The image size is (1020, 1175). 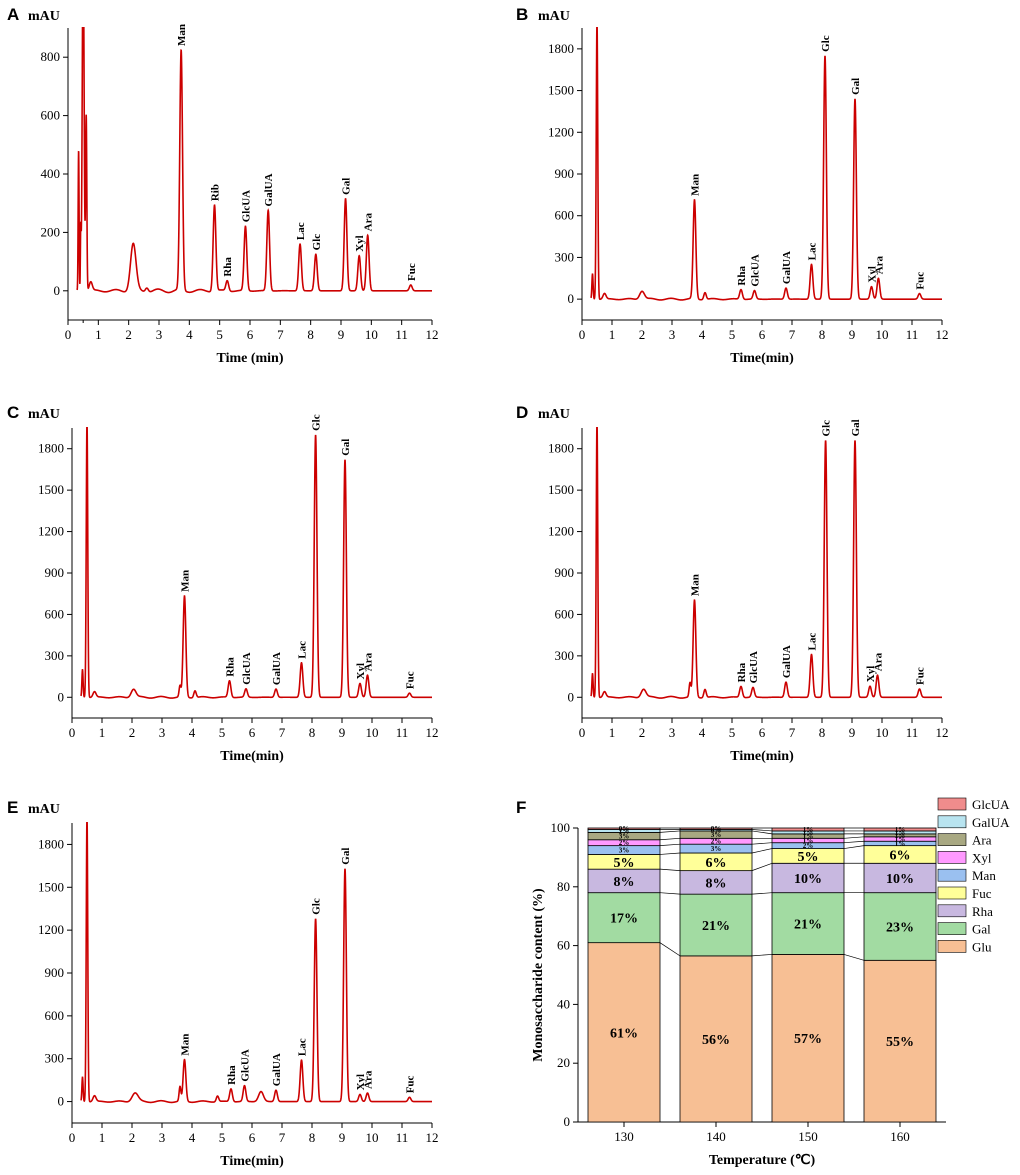 What do you see at coordinates (369, 221) in the screenshot?
I see `peak-label: Ara` at bounding box center [369, 221].